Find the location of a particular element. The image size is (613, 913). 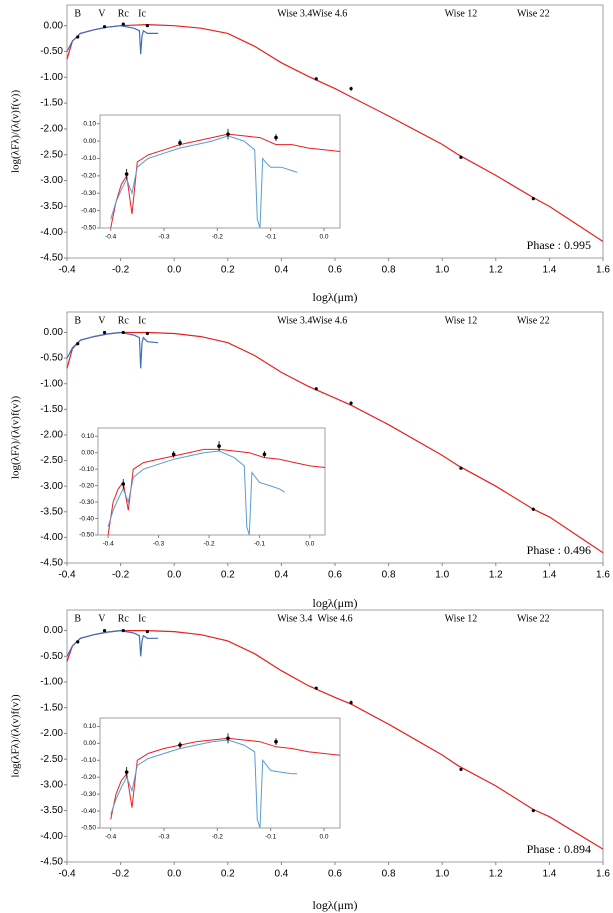

y-tick-label: -3.50 is located at coordinates (51, 511).